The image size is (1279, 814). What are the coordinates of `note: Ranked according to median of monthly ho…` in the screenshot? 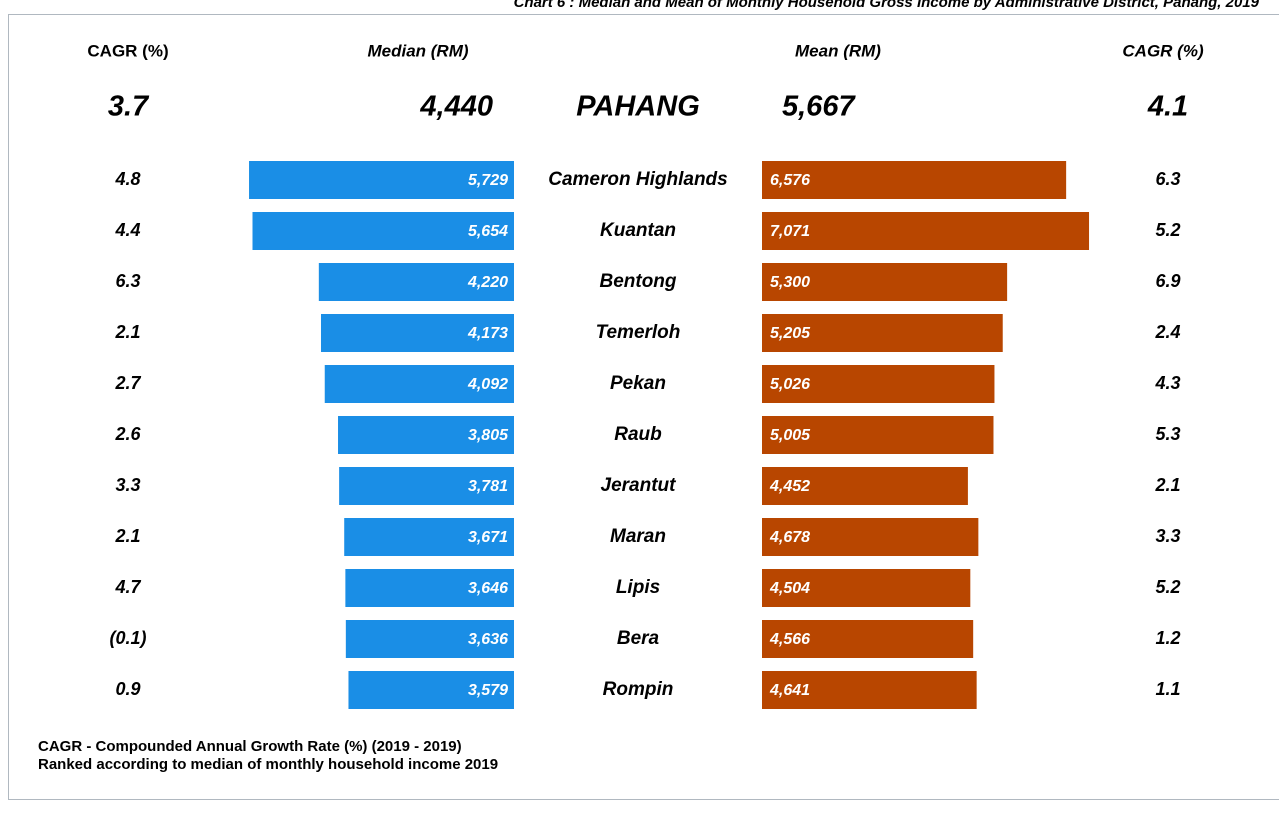 It's located at (268, 764).